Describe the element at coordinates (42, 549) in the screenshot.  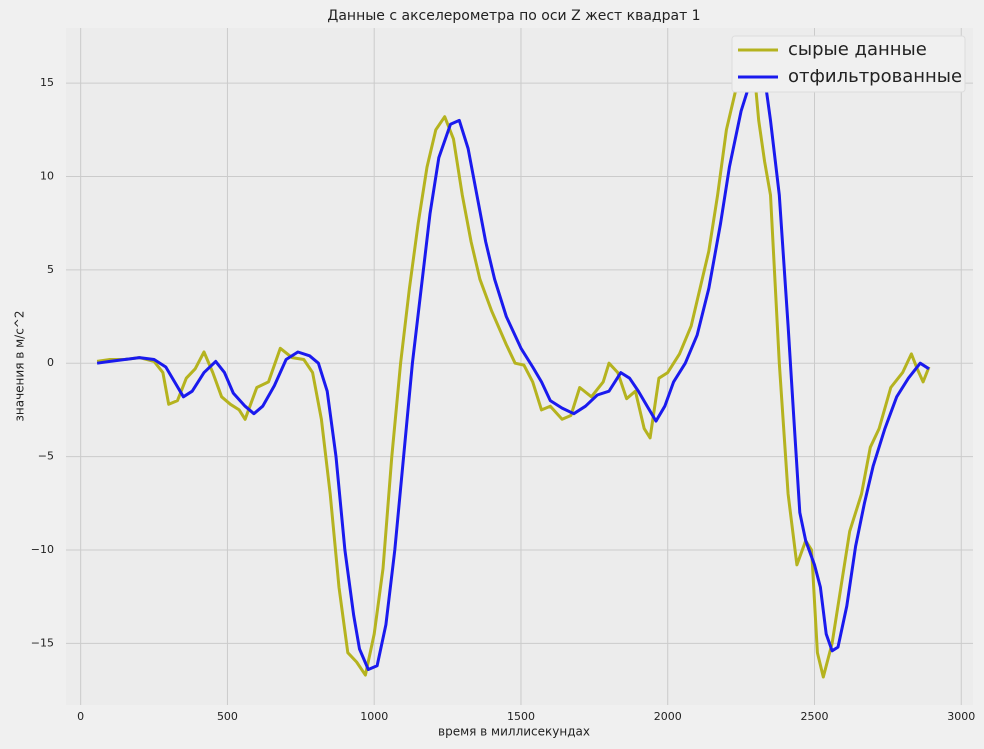
I see `y-tick-label: −10` at that location.